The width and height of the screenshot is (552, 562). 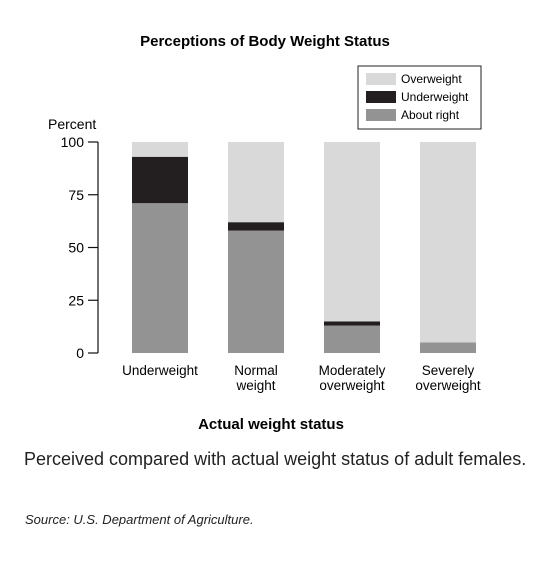 I want to click on bar-moderately-overweight-about-right, so click(x=352, y=339).